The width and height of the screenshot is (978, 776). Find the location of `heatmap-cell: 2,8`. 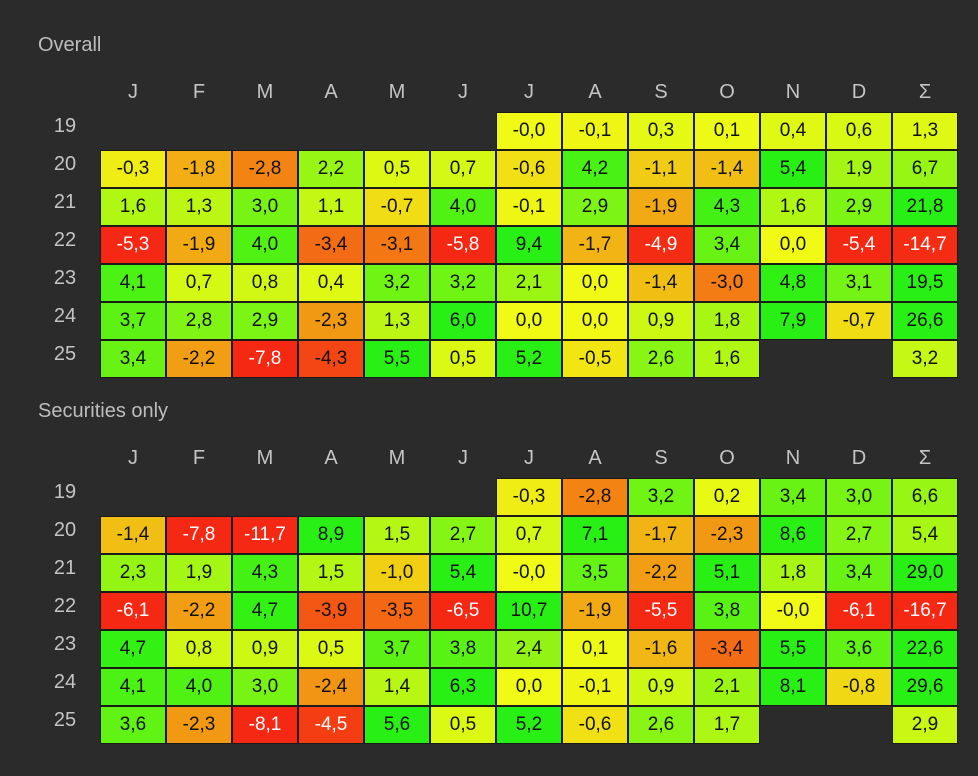

heatmap-cell: 2,8 is located at coordinates (199, 321).